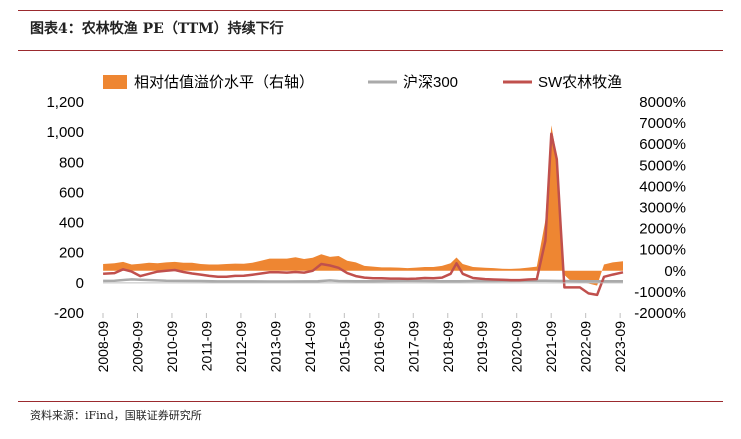 Image resolution: width=741 pixels, height=439 pixels. Describe the element at coordinates (379, 347) in the screenshot. I see `x-tick-label: 2016-09` at that location.